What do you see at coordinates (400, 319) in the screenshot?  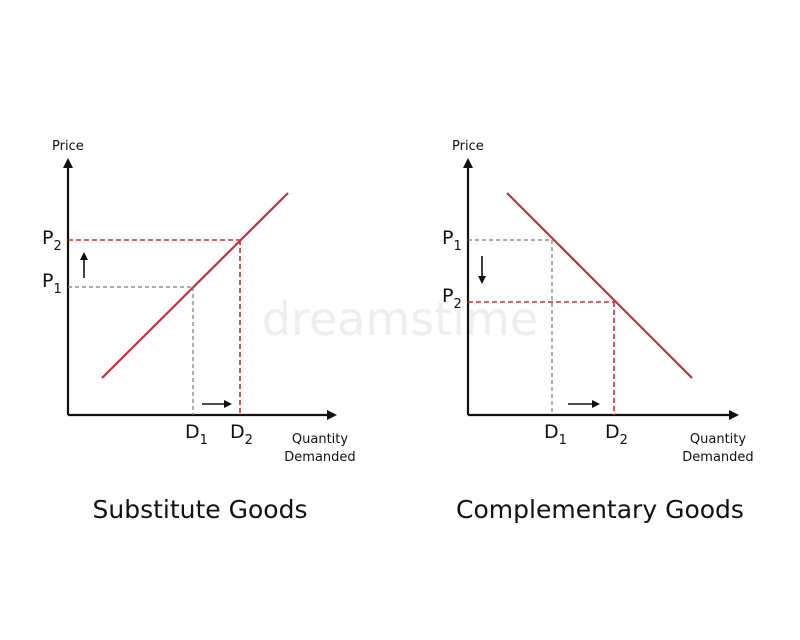 I see `watermark: dreamstime` at bounding box center [400, 319].